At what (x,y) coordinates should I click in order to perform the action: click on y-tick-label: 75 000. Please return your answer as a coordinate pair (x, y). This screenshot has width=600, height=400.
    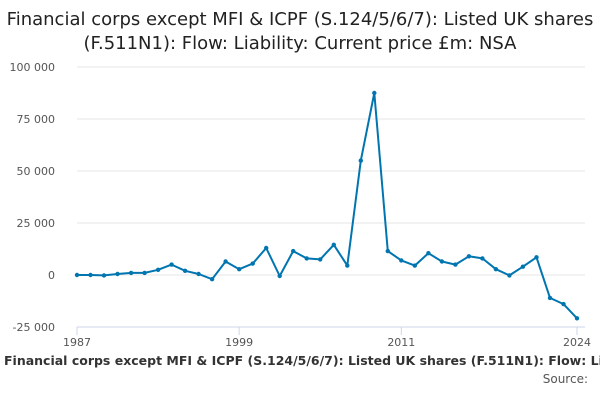
    Looking at the image, I should click on (36, 119).